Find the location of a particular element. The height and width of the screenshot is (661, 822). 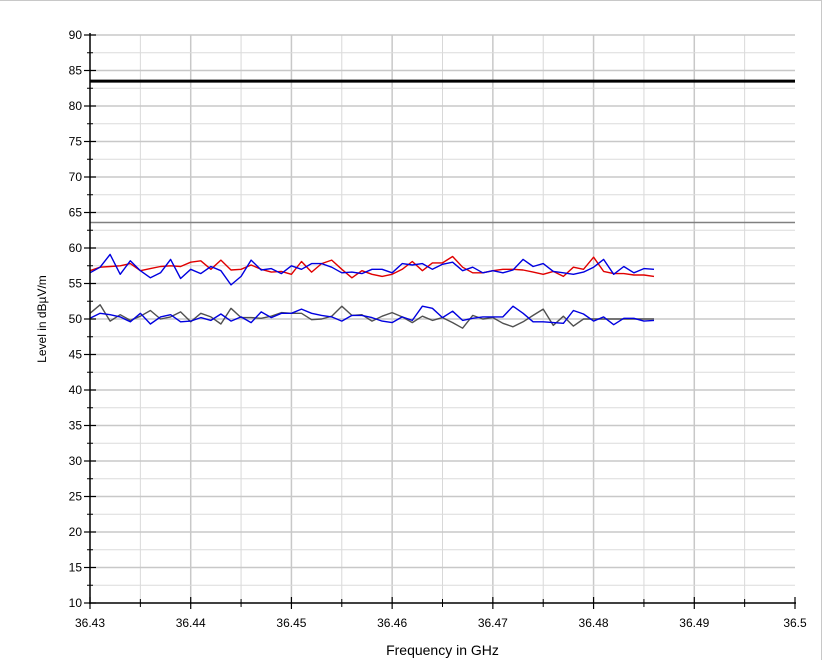

x-tick-label: 36.48 is located at coordinates (594, 623).